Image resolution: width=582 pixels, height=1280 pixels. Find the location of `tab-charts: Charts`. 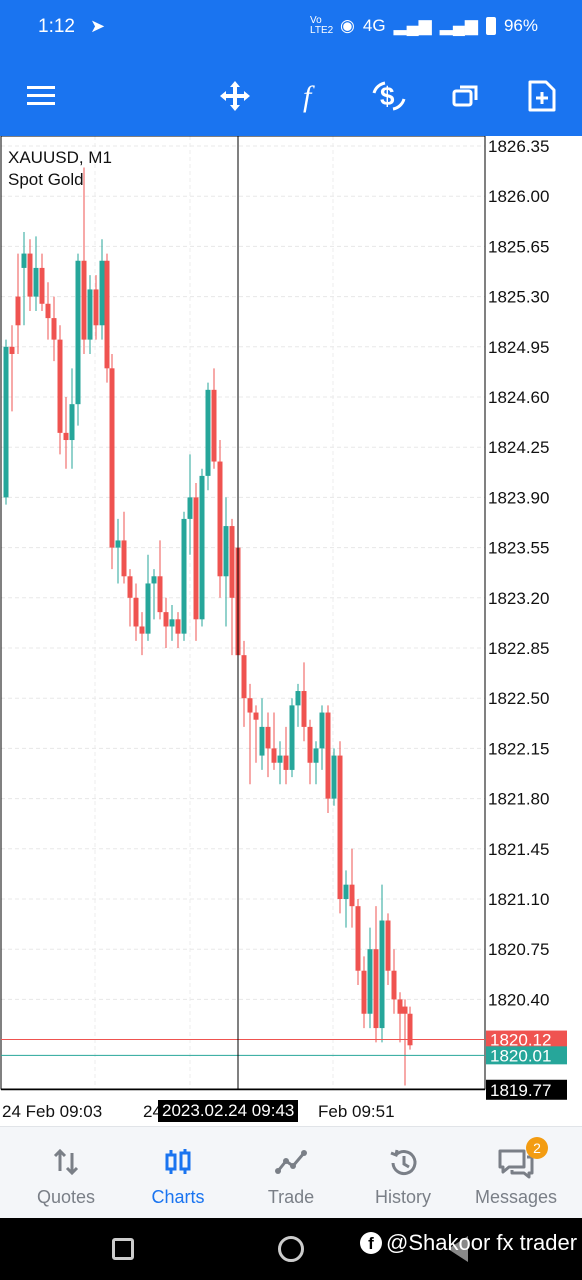

tab-charts: Charts is located at coordinates (178, 1173).